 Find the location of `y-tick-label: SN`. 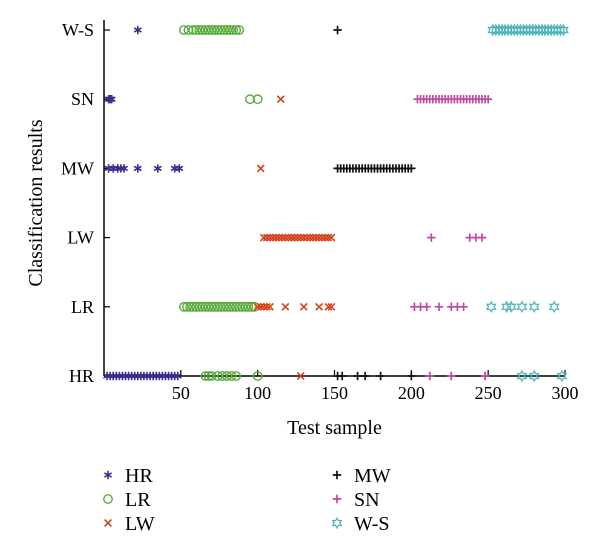

y-tick-label: SN is located at coordinates (82, 99).